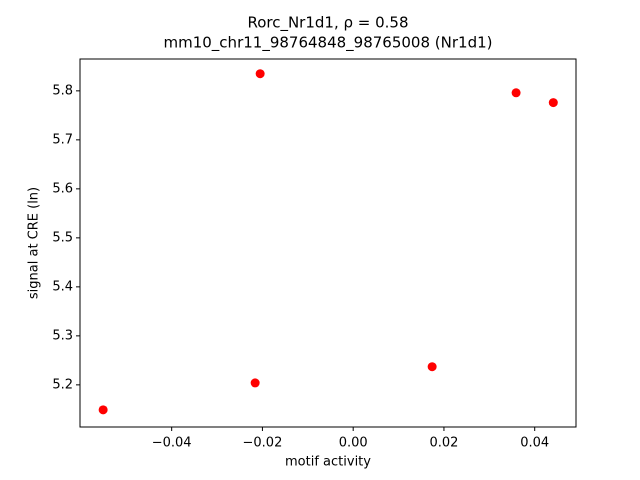  What do you see at coordinates (328, 43) in the screenshot?
I see `chart-subtitle: mm10_chr11_98764848_98765008 (Nr1d1)` at bounding box center [328, 43].